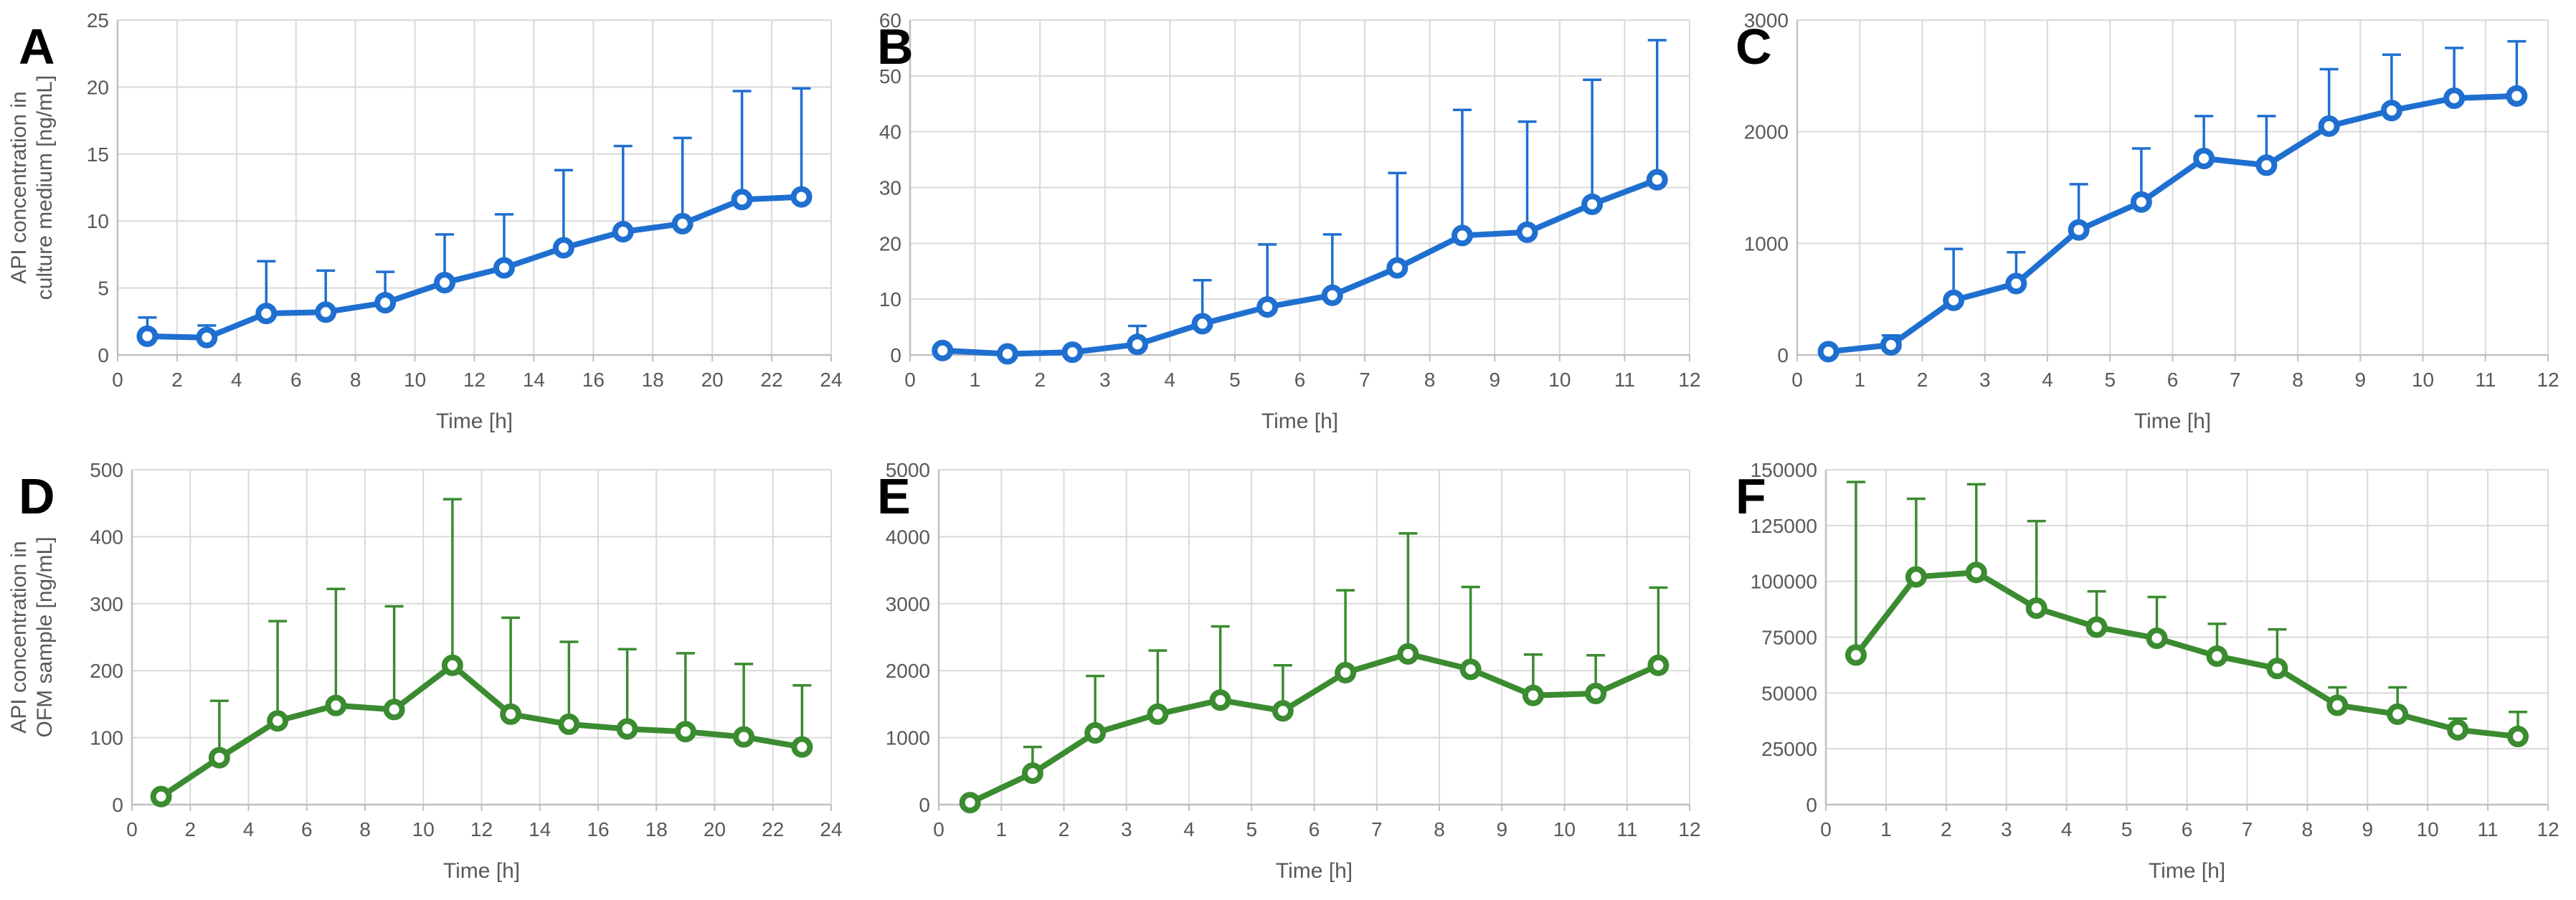 This screenshot has width=2576, height=900. I want to click on y-tick-label: 400, so click(106, 537).